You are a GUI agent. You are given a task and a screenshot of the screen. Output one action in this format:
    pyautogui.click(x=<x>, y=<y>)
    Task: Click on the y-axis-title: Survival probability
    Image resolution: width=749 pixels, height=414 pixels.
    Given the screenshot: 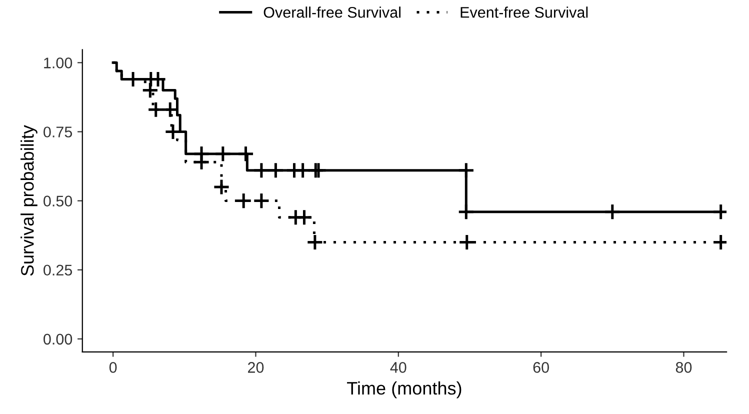 What is the action you would take?
    pyautogui.click(x=29, y=200)
    